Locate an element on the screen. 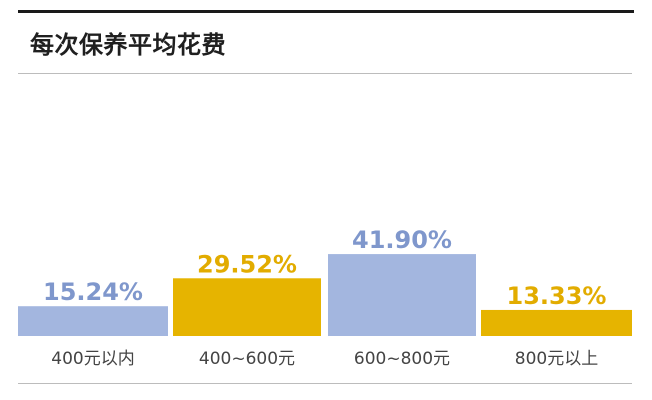 The width and height of the screenshot is (652, 400). title-divider is located at coordinates (325, 73).